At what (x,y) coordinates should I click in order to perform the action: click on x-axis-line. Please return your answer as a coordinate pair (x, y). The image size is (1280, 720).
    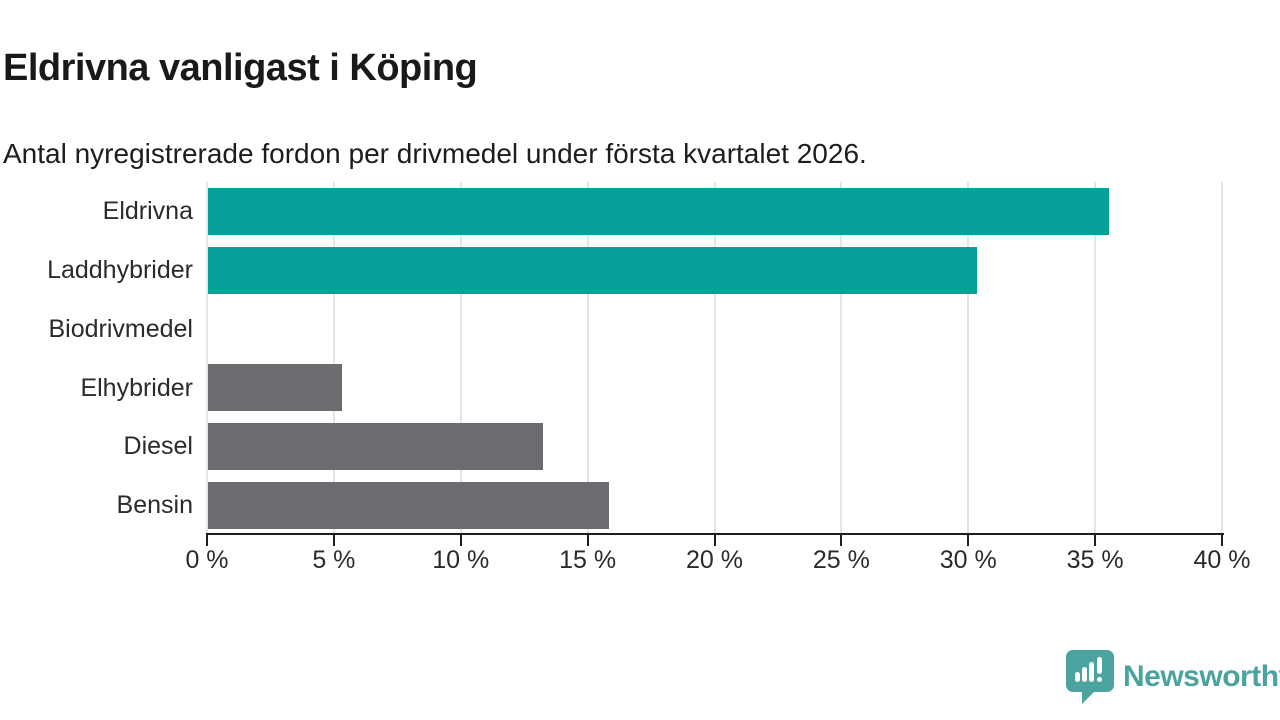
    Looking at the image, I should click on (715, 534).